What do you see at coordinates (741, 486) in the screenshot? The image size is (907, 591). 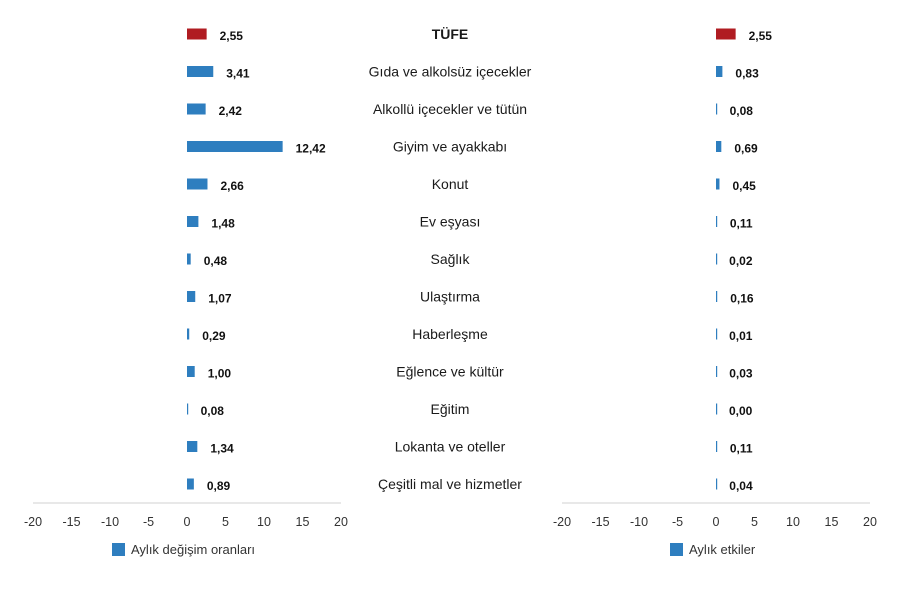 I see `value-label: 0,04` at bounding box center [741, 486].